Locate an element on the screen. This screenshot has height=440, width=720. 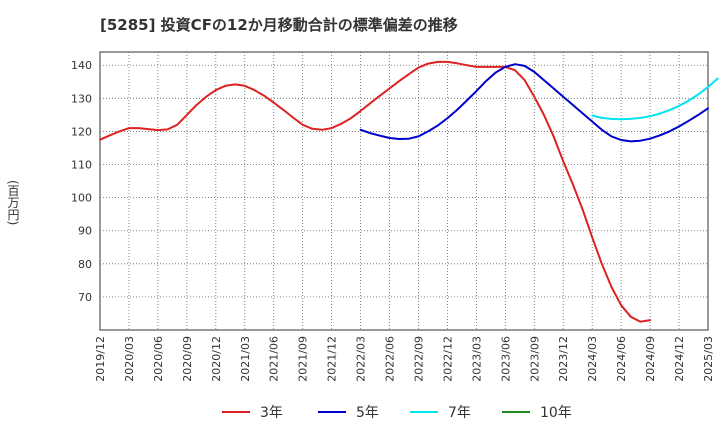
x-tick-label: 2021/03 is located at coordinates (245, 359).